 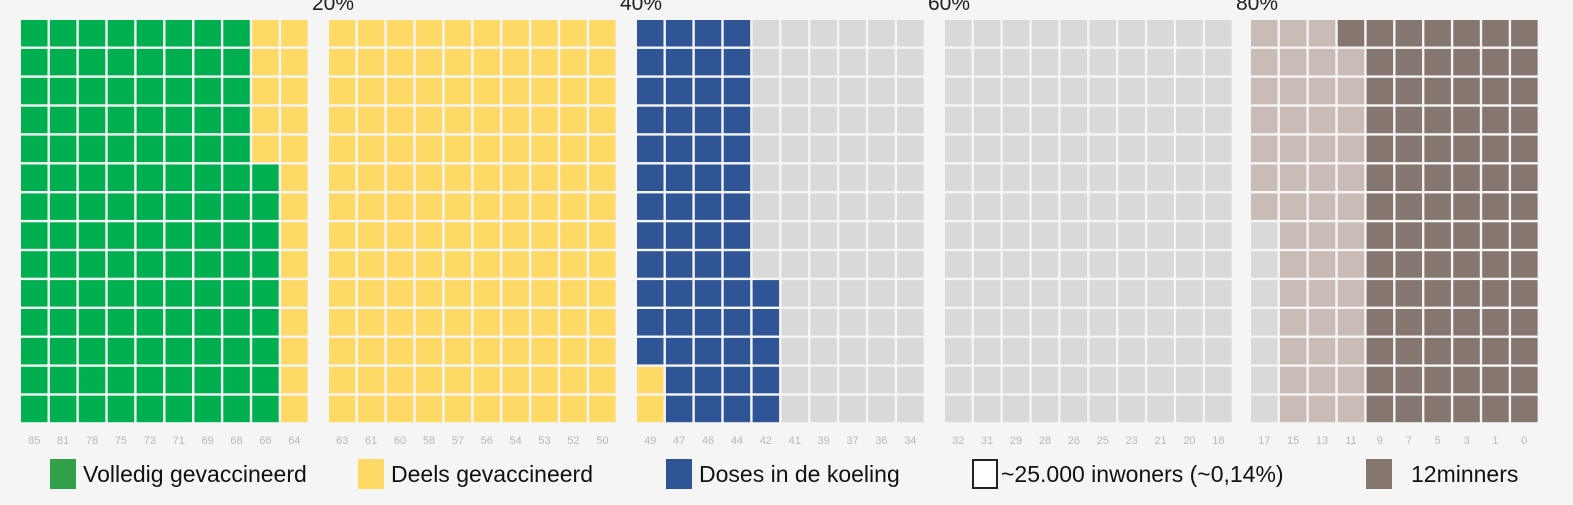 What do you see at coordinates (208, 441) in the screenshot?
I see `column-label: 69` at bounding box center [208, 441].